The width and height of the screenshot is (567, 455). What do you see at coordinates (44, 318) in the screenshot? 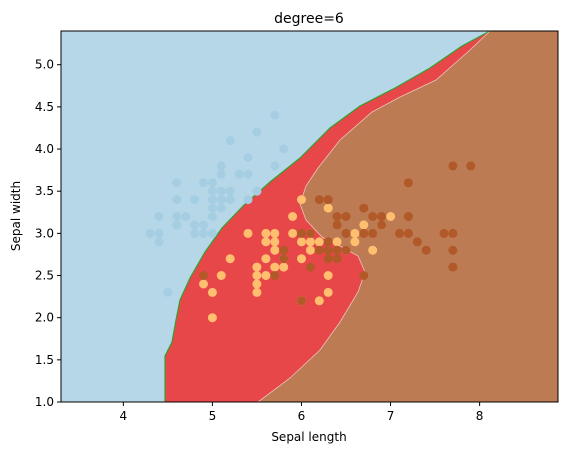
I see `y-tick-label: 2.0` at bounding box center [44, 318].